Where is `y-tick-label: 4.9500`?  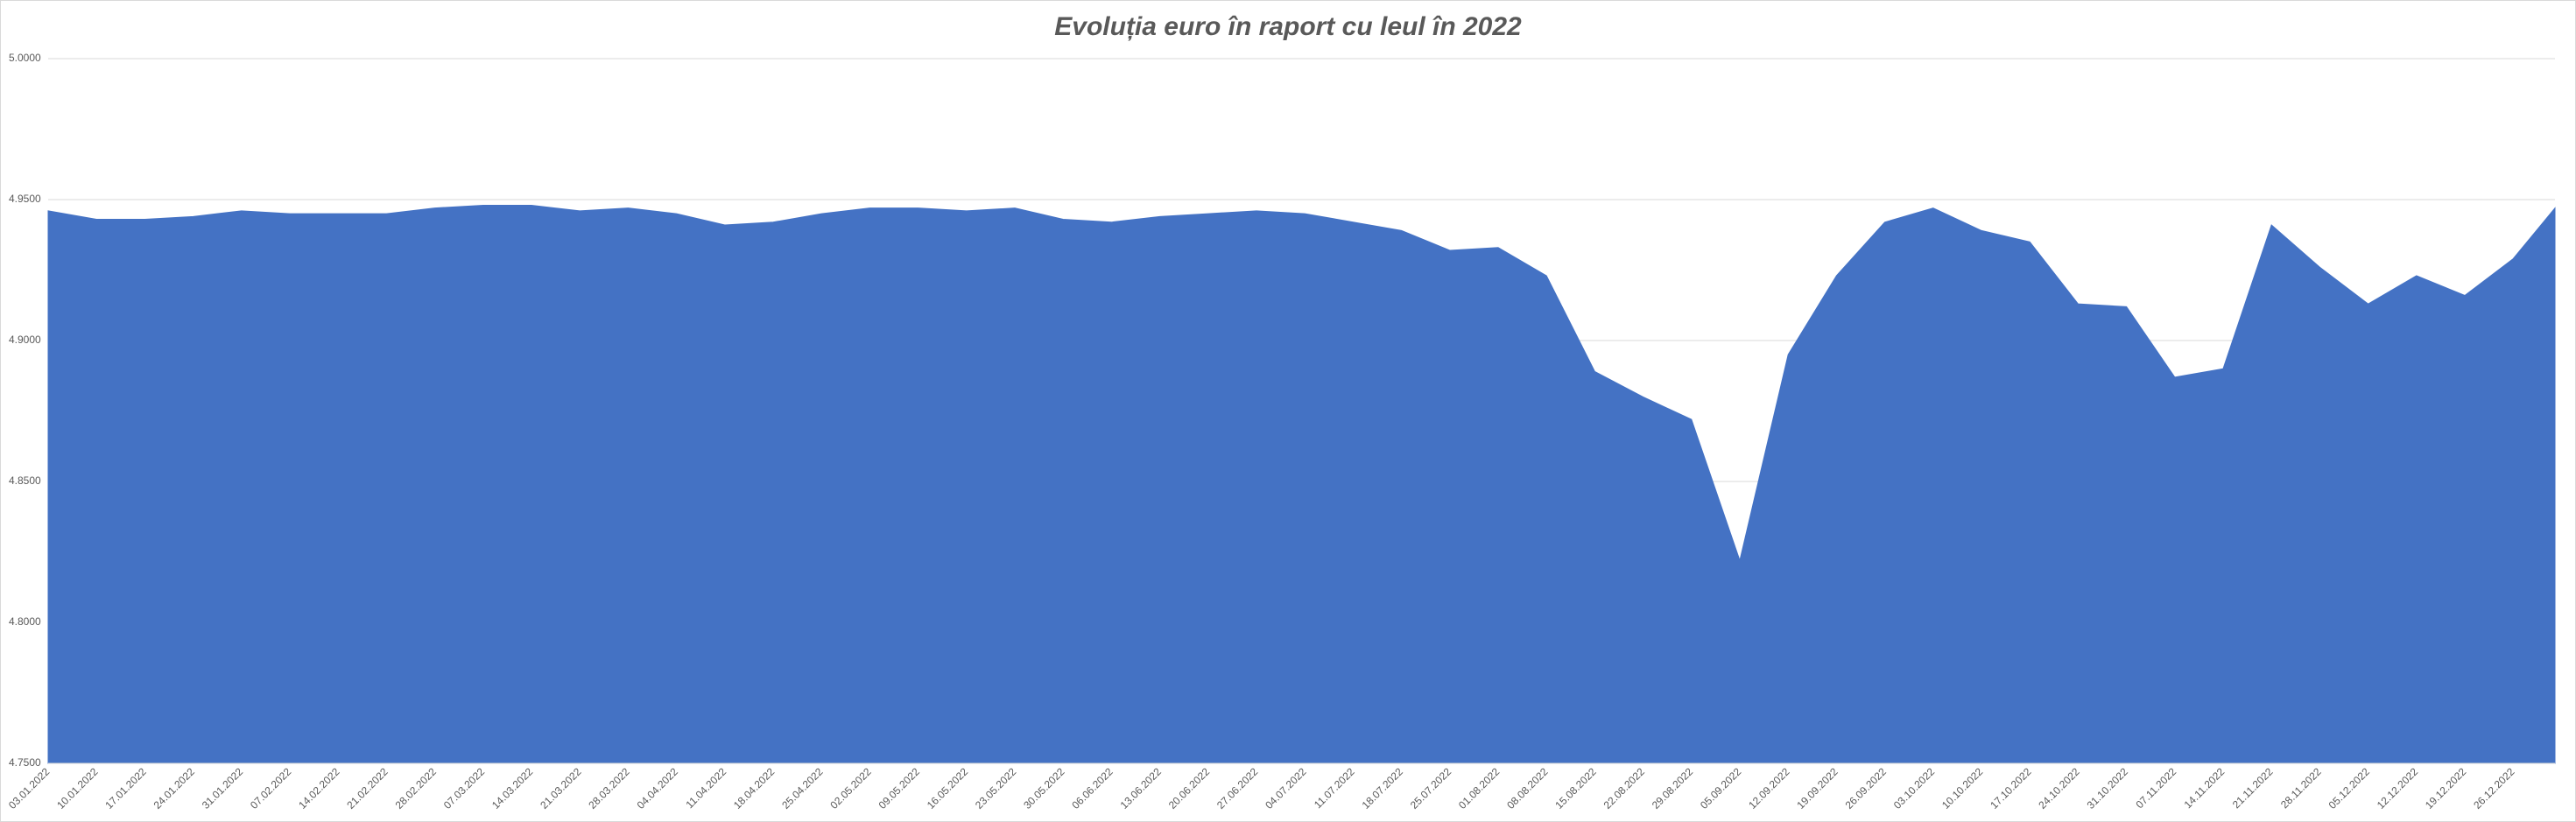 y-tick-label: 4.9500 is located at coordinates (25, 199).